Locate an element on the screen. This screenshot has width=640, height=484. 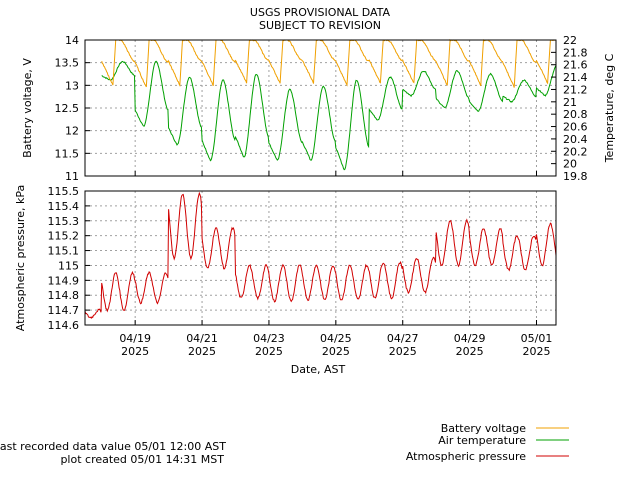
top-right-axis-label: Temperature, deg C is located at coordinates (609, 108).